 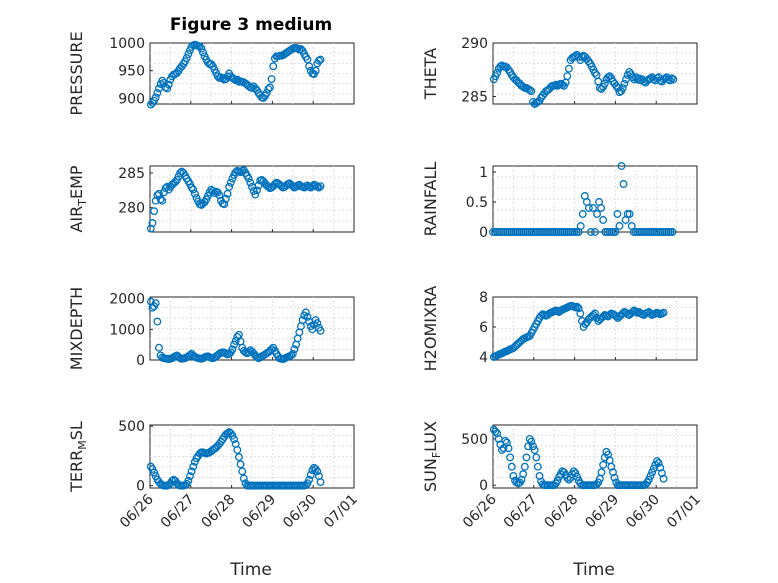 I want to click on y-axis-label: AIRTEMP, so click(x=78, y=198).